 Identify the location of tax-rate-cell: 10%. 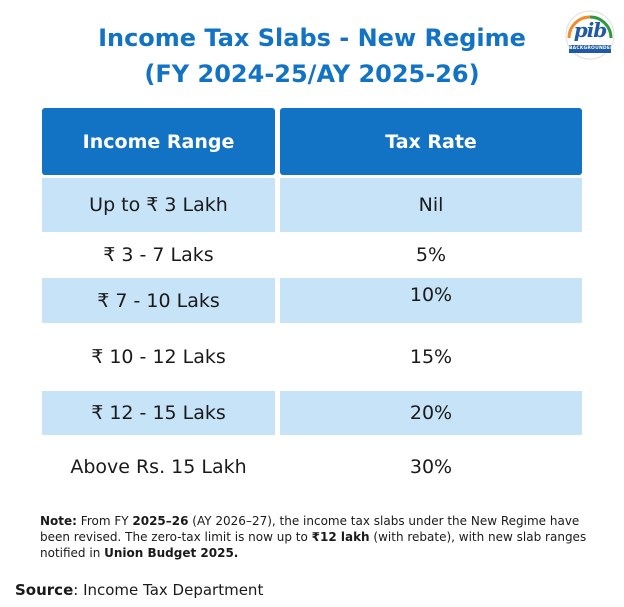
(431, 300).